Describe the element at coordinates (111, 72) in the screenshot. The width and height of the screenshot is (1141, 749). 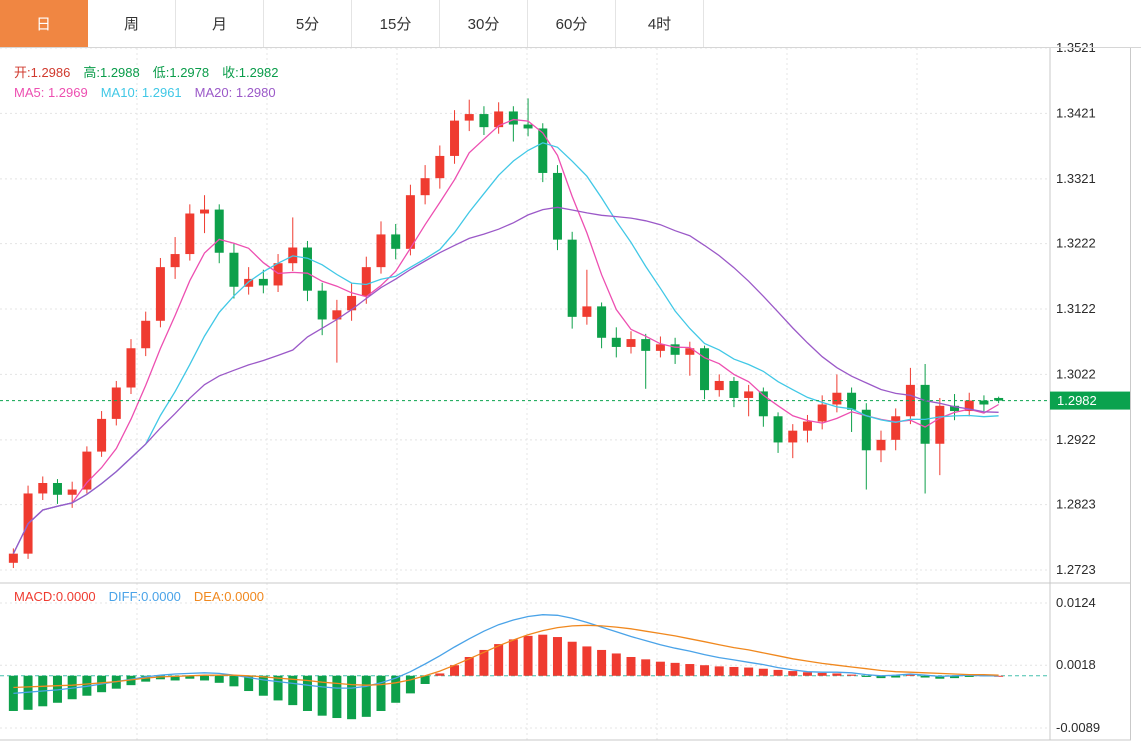
I see `ohlc-legend-item: 高:1.2988` at that location.